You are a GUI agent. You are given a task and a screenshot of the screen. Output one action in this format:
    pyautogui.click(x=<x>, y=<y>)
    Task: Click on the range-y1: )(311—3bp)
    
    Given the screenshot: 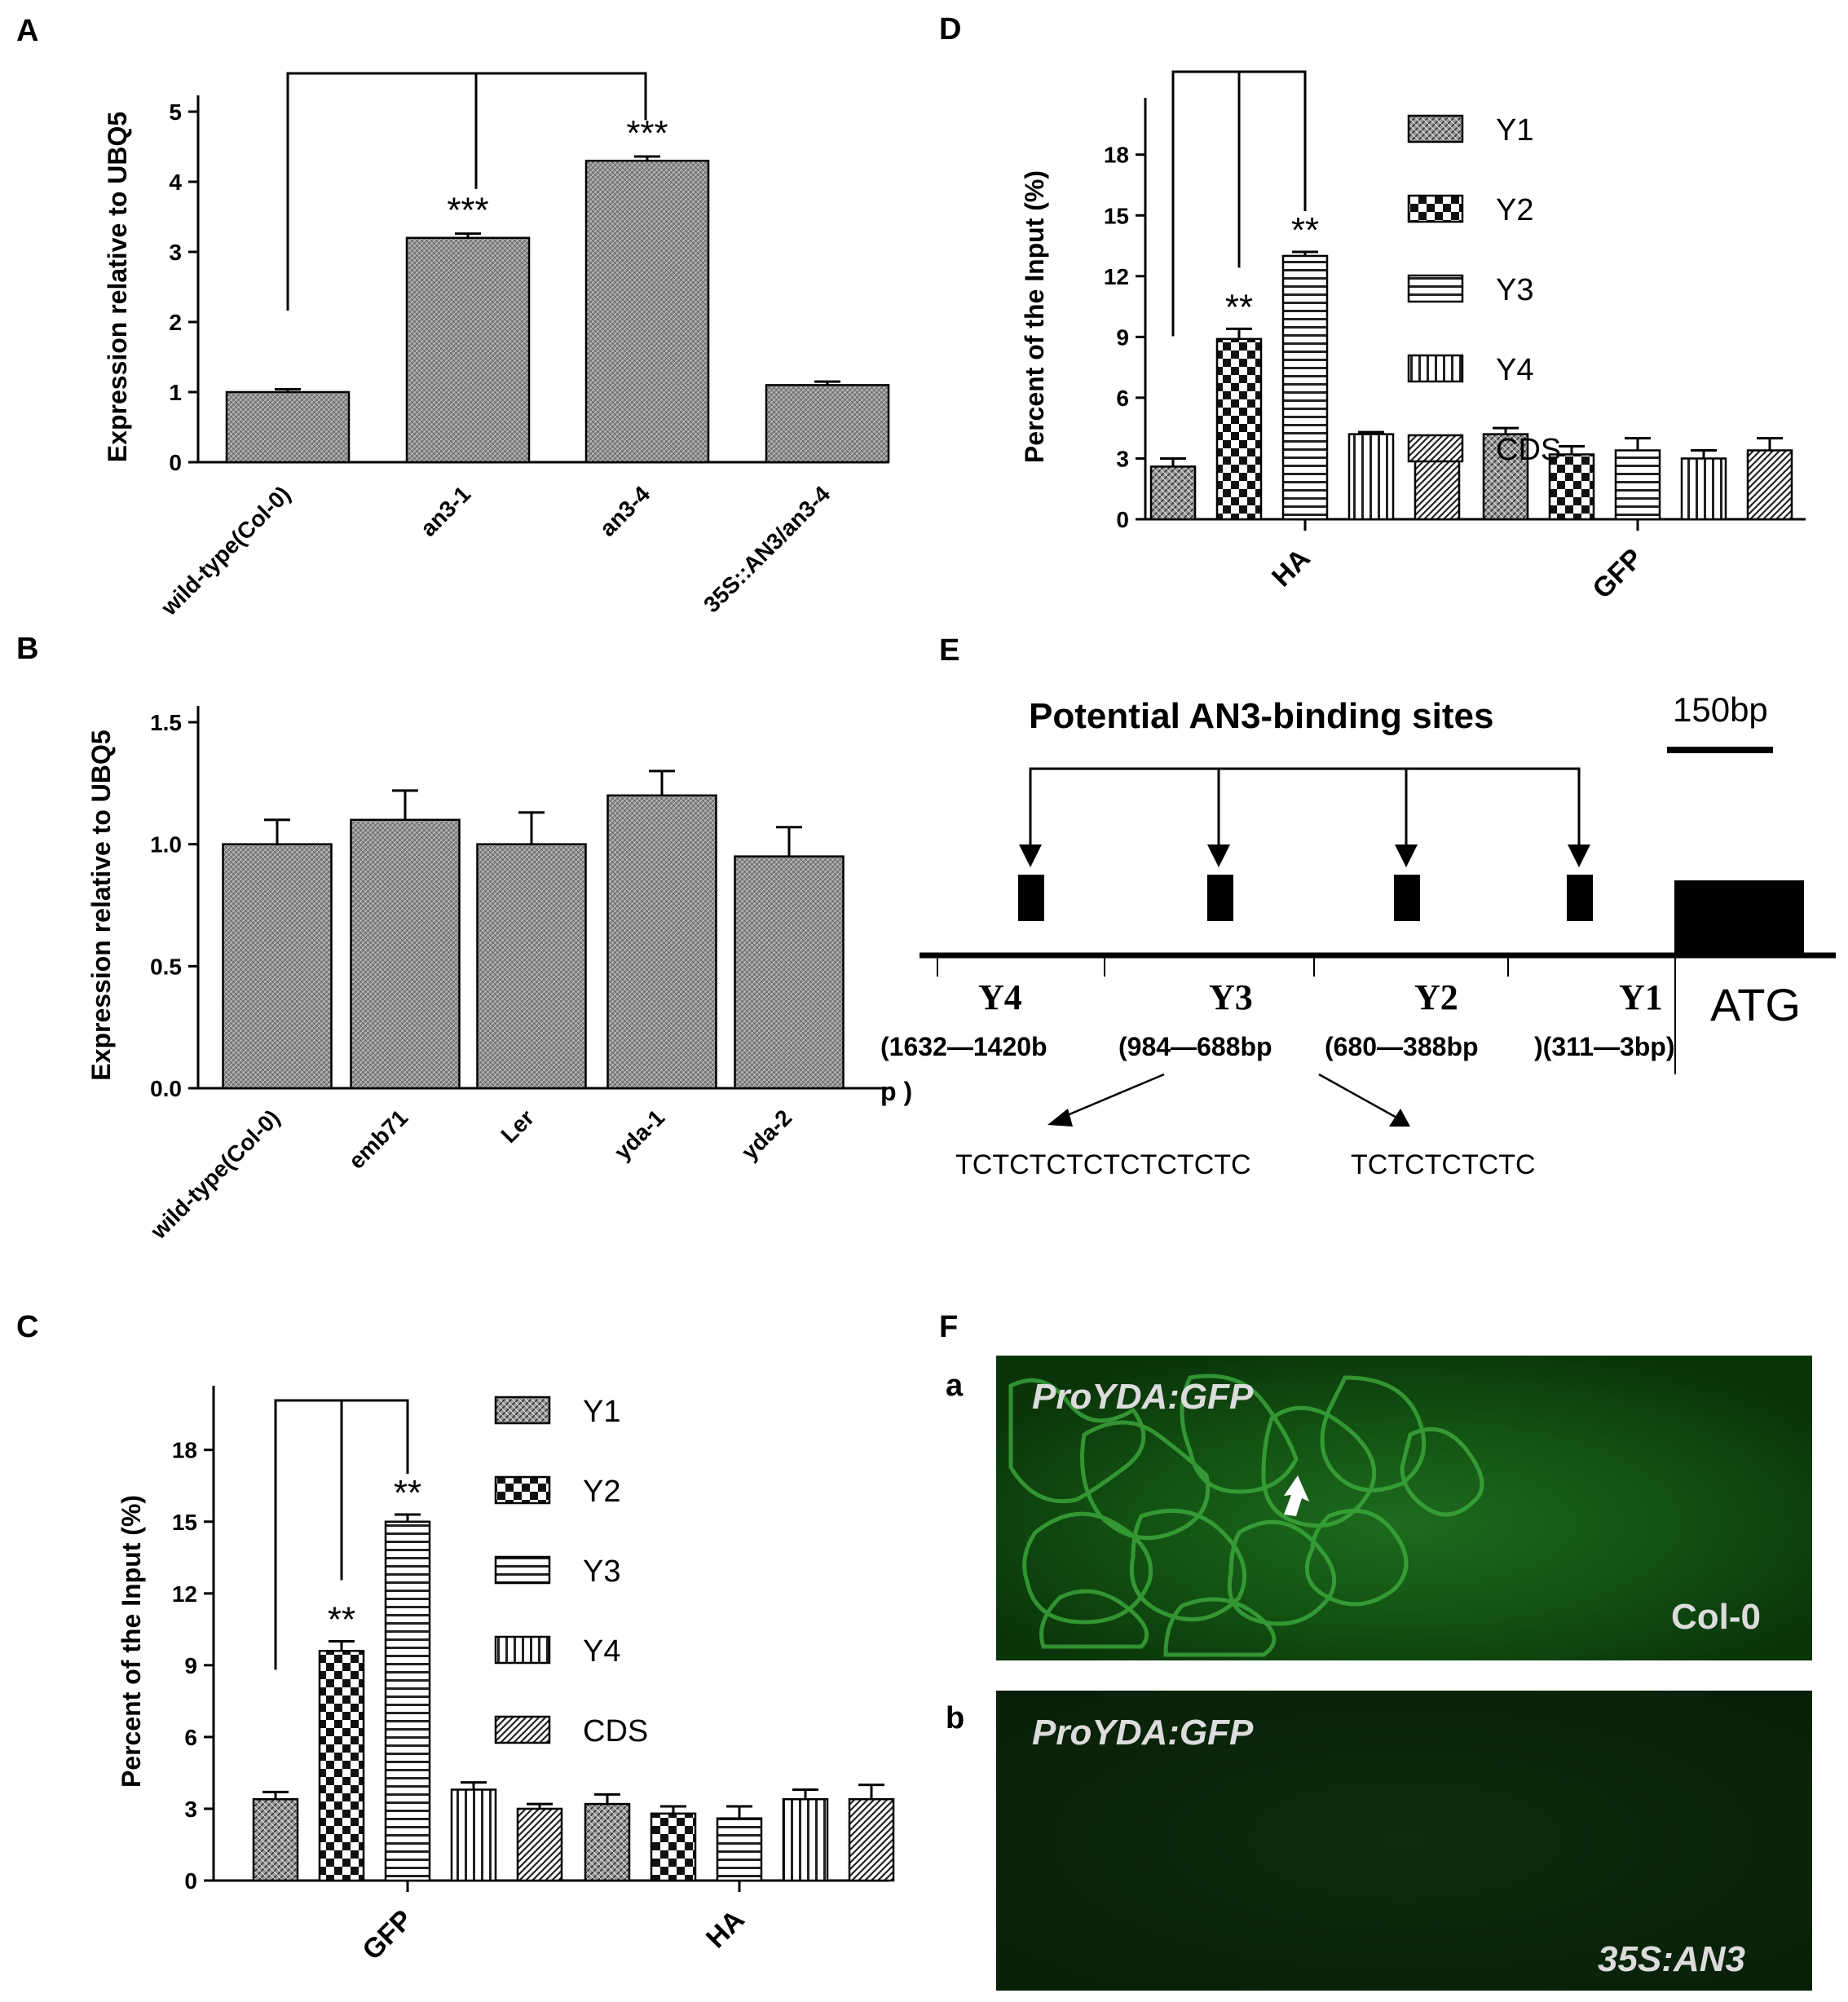 What is the action you would take?
    pyautogui.click(x=1604, y=1046)
    